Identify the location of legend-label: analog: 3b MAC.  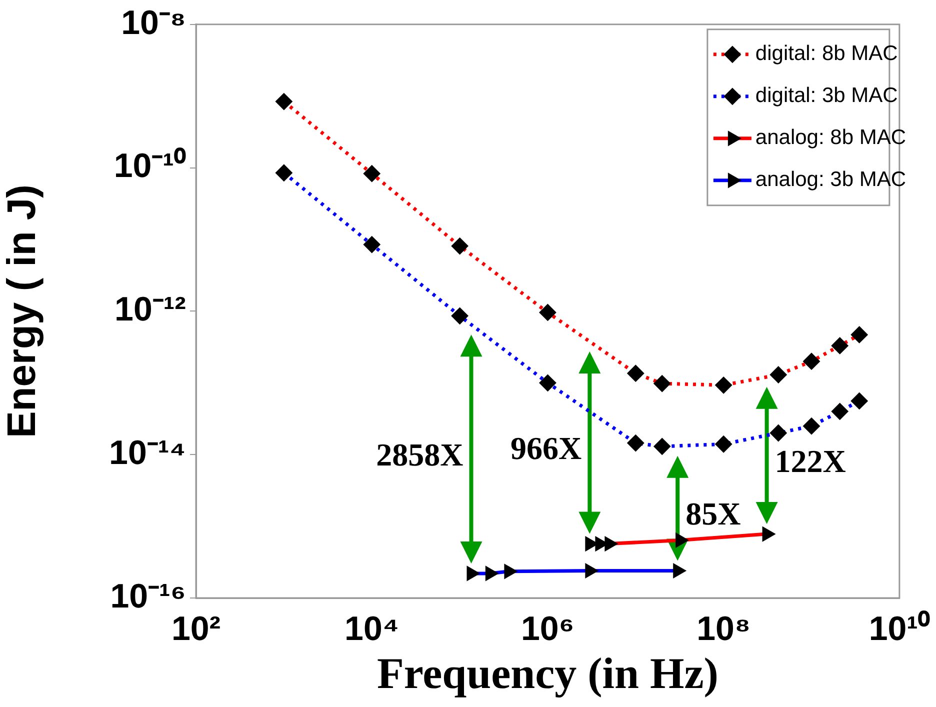
(830, 180).